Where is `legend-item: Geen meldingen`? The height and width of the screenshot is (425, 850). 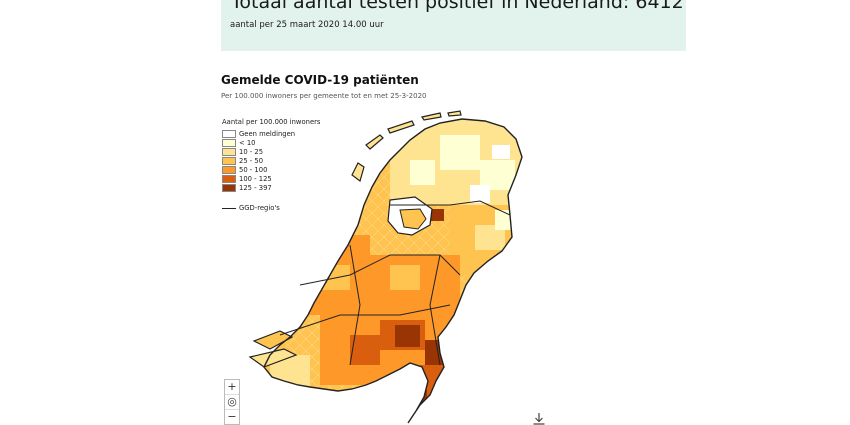
legend-item: Geen meldingen is located at coordinates (287, 133).